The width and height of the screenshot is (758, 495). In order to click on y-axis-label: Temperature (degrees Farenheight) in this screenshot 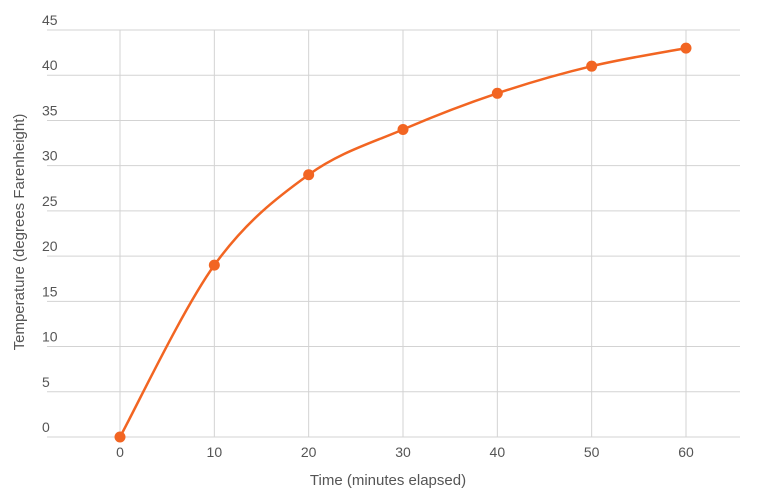, I will do `click(19, 232)`.